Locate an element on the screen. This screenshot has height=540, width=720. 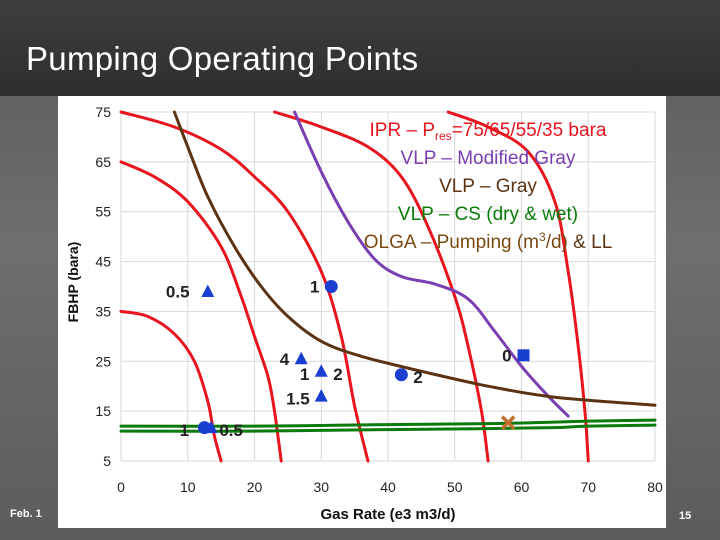
legend-text-part: /d) is located at coordinates (557, 242).